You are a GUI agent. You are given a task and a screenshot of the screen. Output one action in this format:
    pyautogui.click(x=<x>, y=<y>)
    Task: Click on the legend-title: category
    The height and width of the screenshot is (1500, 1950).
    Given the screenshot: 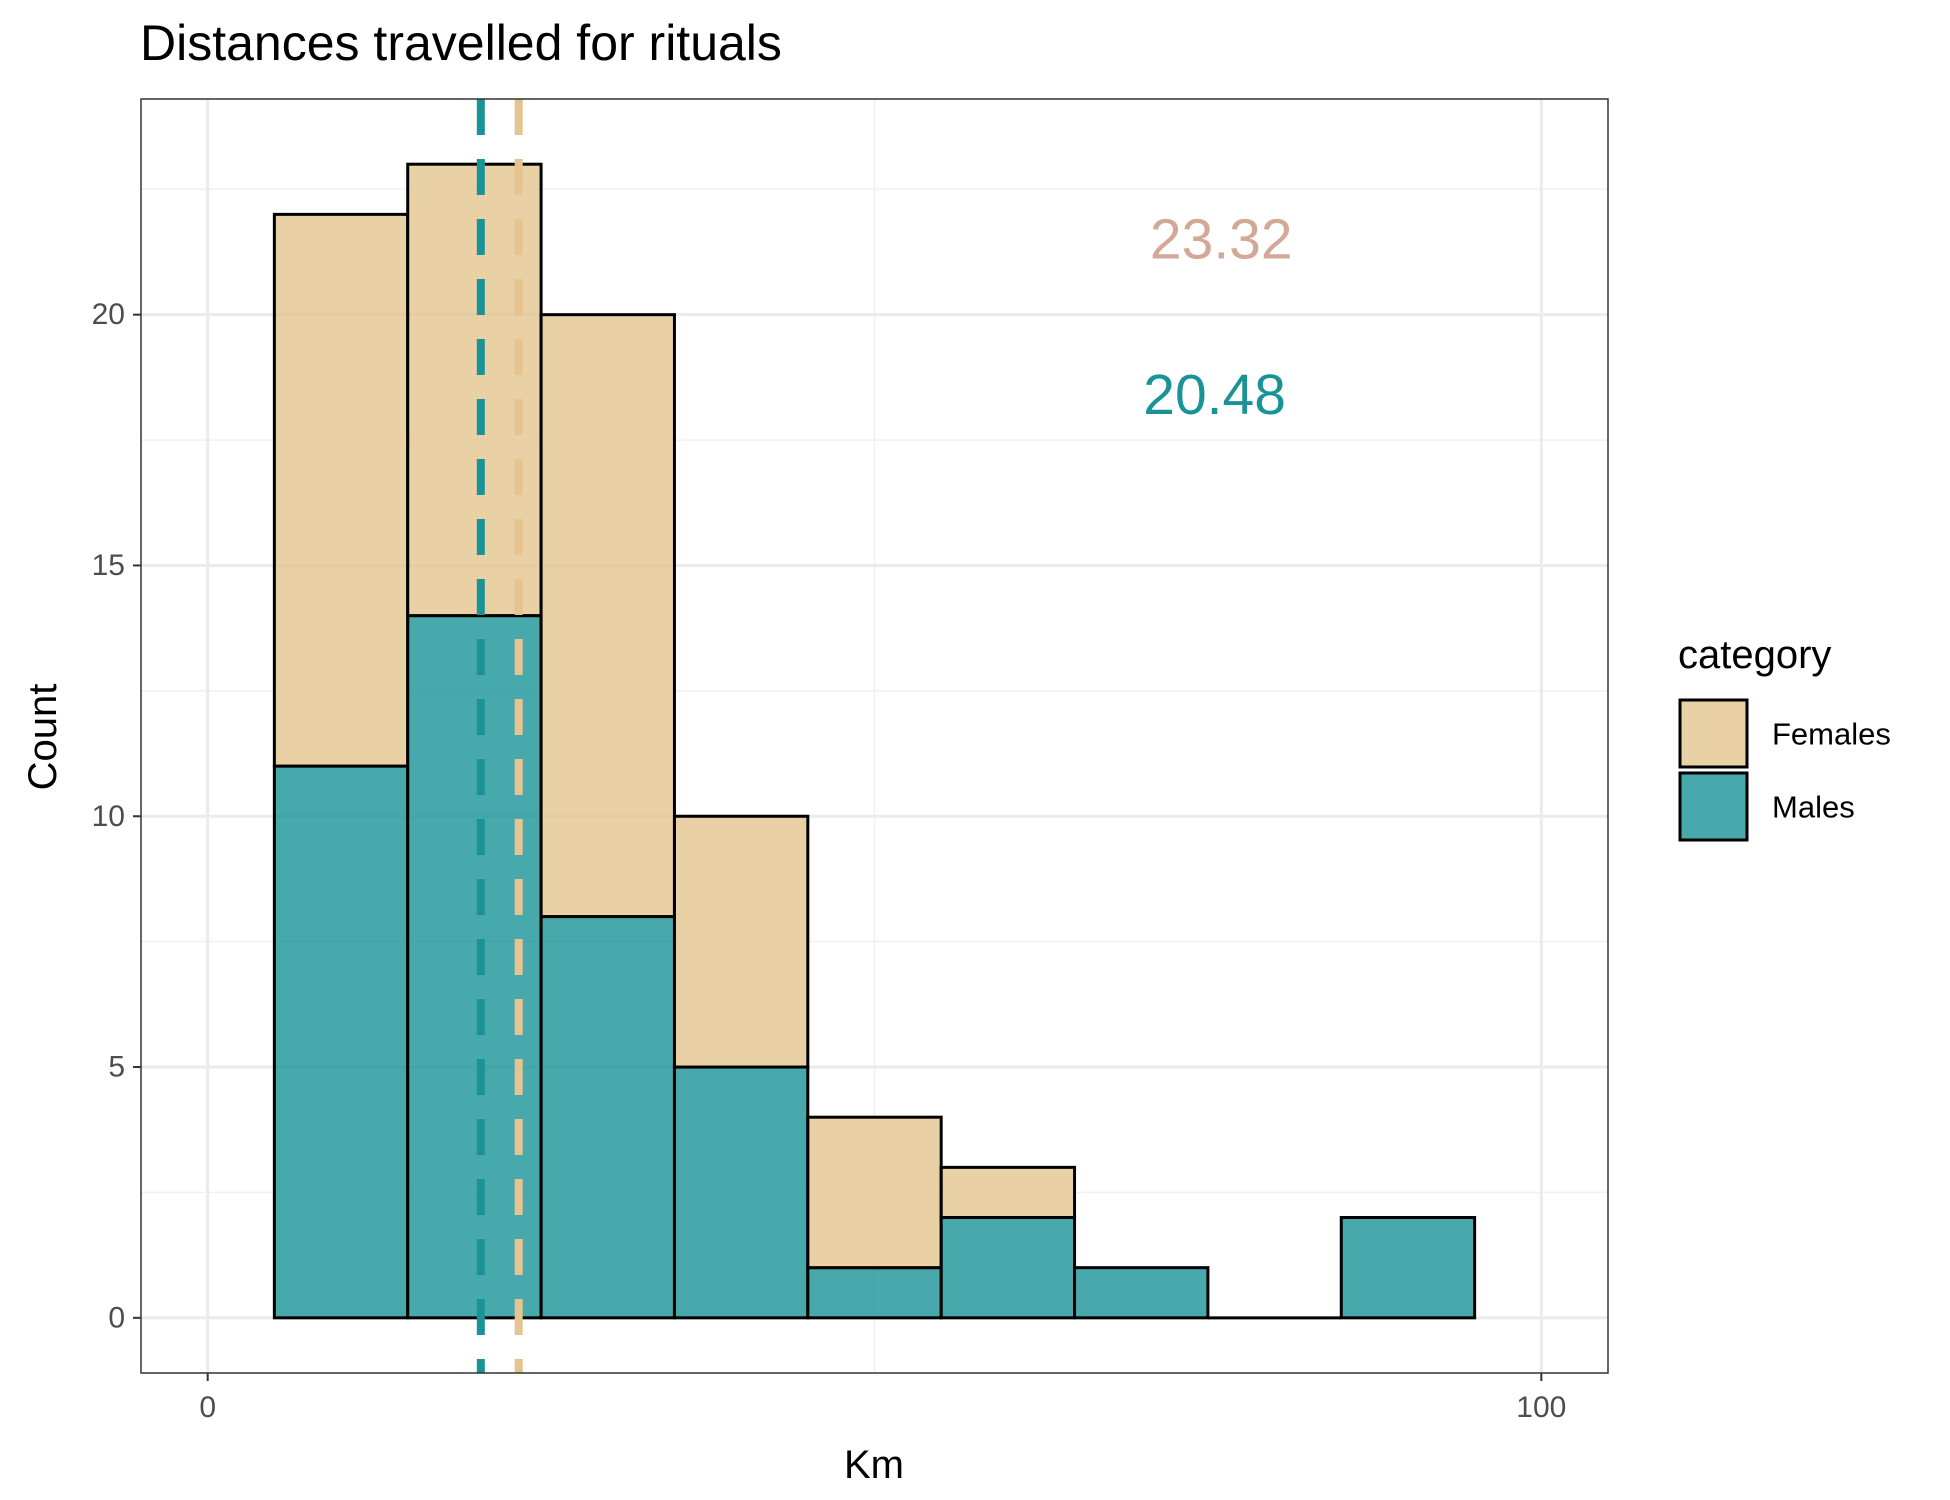 What is the action you would take?
    pyautogui.click(x=1754, y=655)
    